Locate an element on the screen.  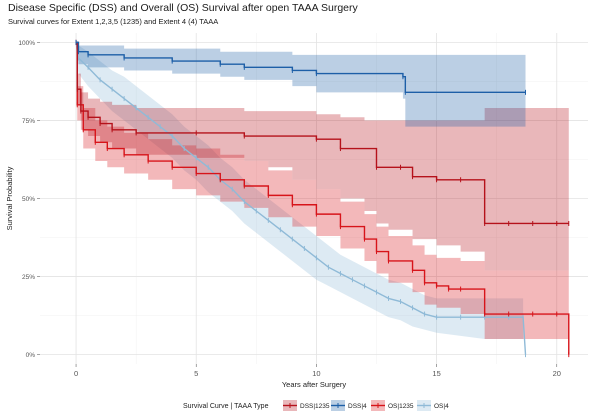
legend-entry-label: OS|1235 is located at coordinates (401, 406).